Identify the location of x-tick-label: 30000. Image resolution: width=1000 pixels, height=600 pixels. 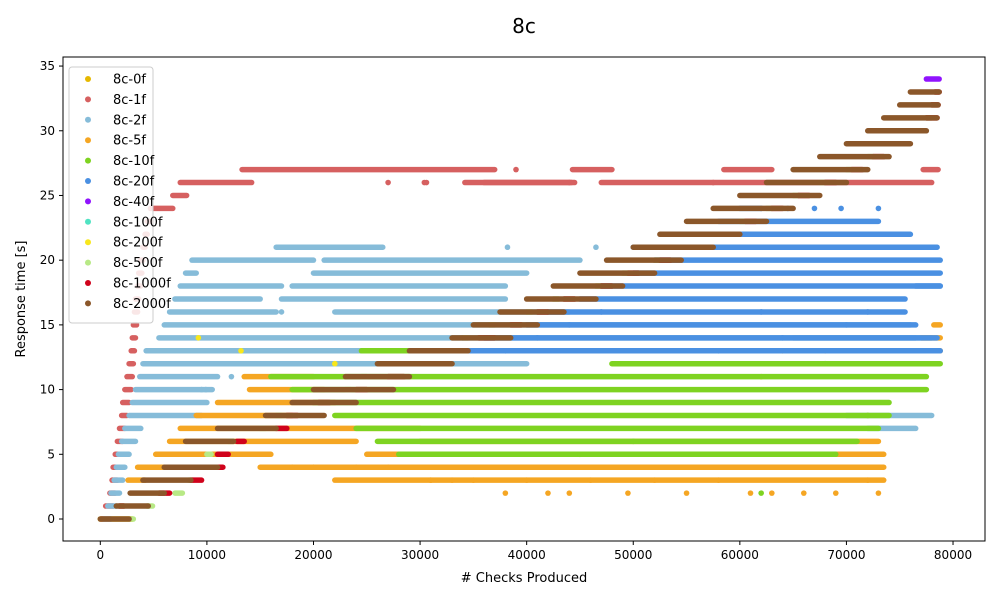
(420, 555).